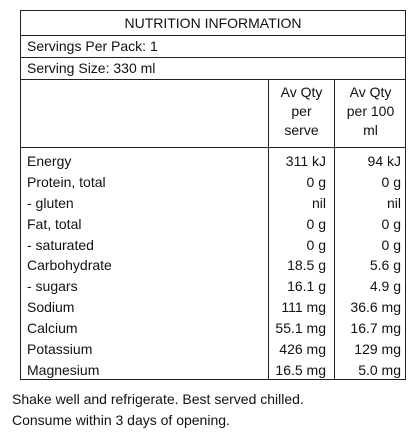 This screenshot has width=412, height=441. What do you see at coordinates (213, 161) in the screenshot?
I see `table-row: Energy 311 kJ 94 kJ` at bounding box center [213, 161].